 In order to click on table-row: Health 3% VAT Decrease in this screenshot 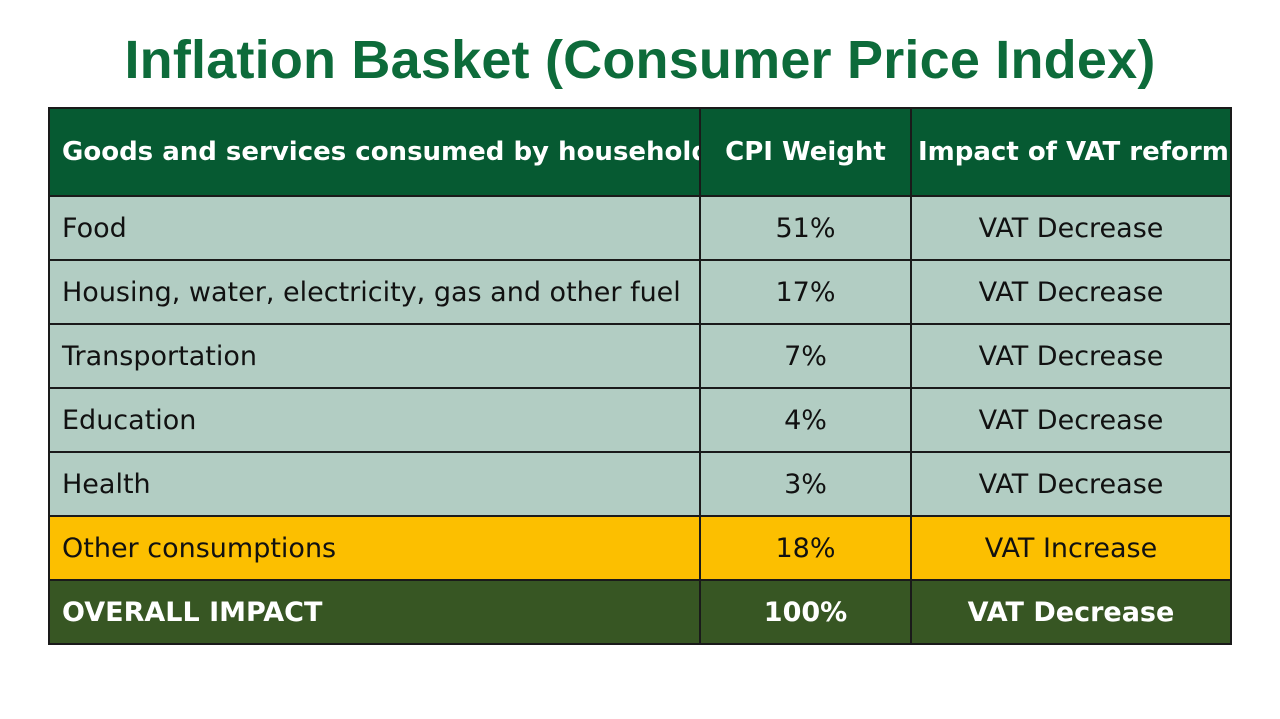, I will do `click(640, 484)`.